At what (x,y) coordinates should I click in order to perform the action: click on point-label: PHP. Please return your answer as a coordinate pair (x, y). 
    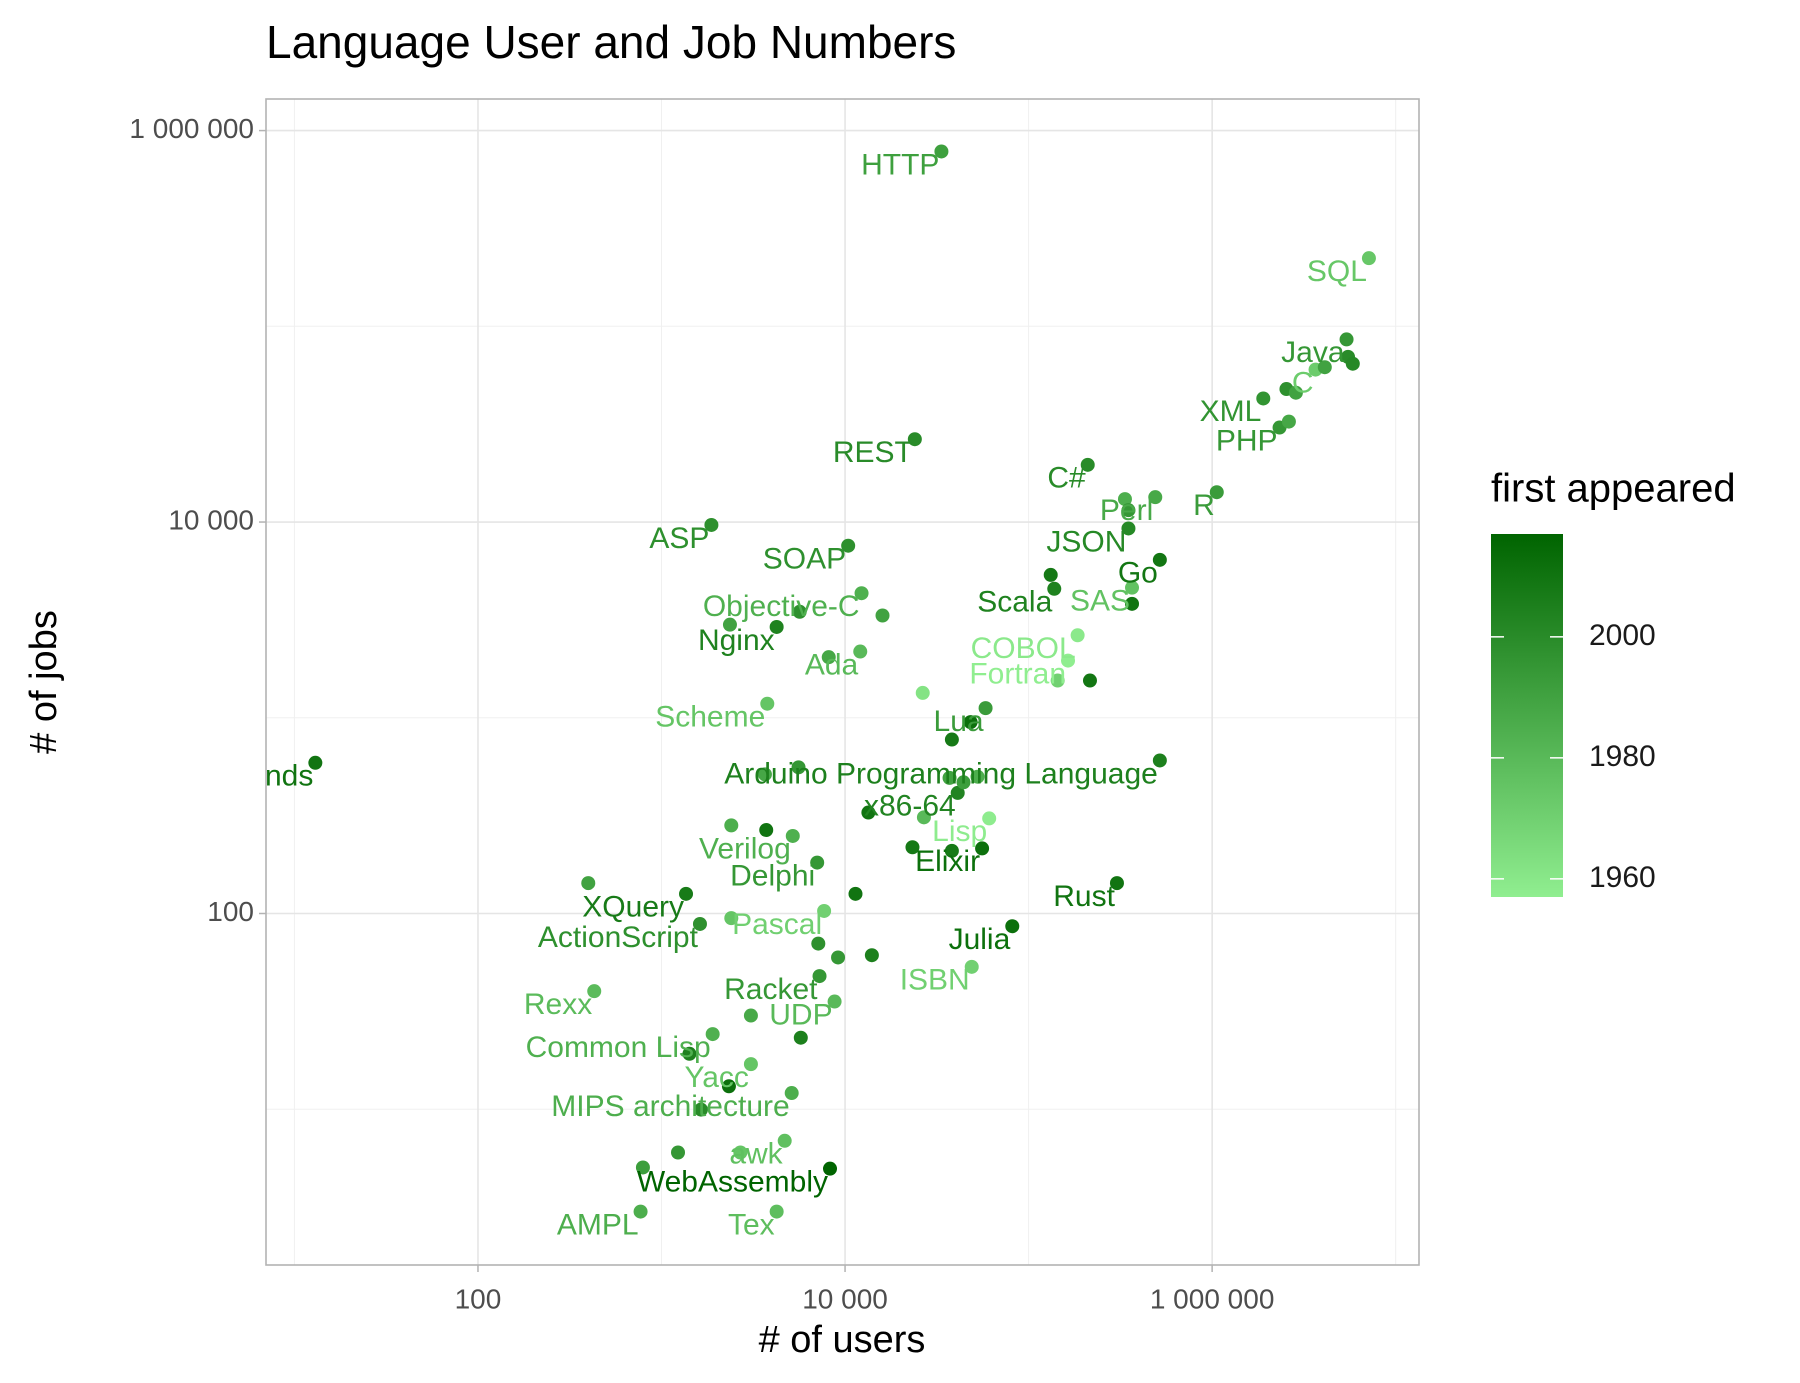
    Looking at the image, I should click on (1247, 440).